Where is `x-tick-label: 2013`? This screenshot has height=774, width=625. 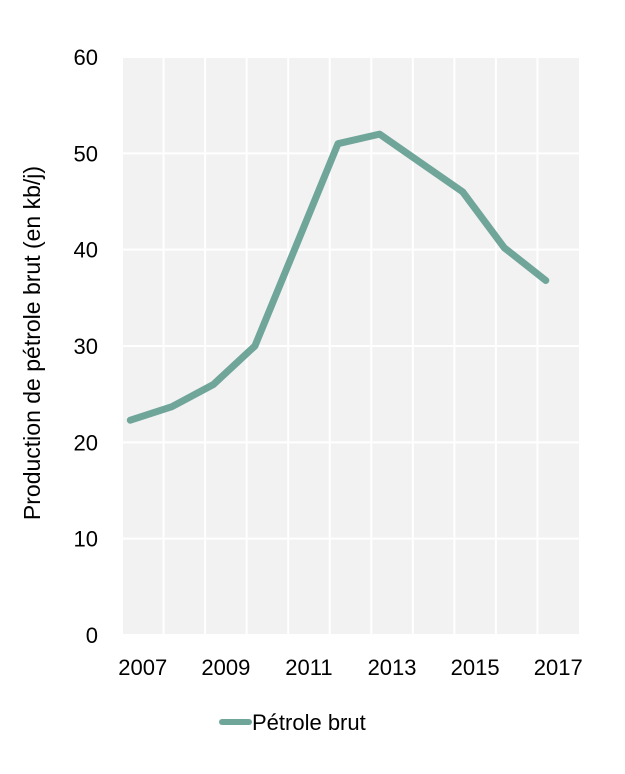
x-tick-label: 2013 is located at coordinates (392, 667).